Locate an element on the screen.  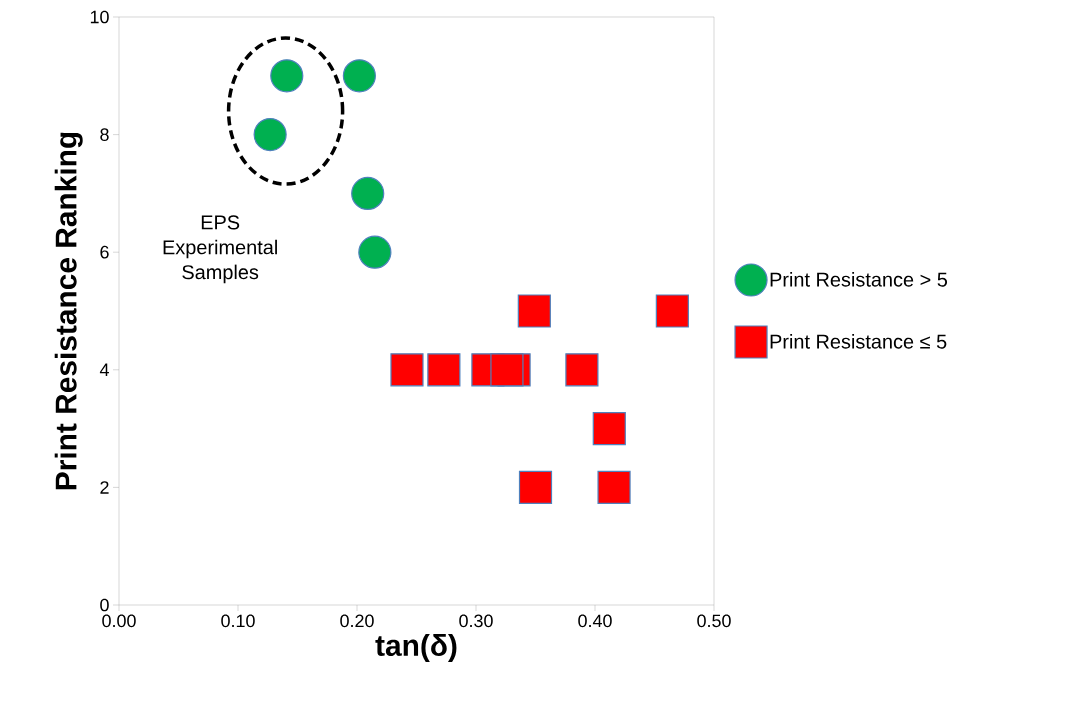
y-tick-label: 4 is located at coordinates (104, 369).